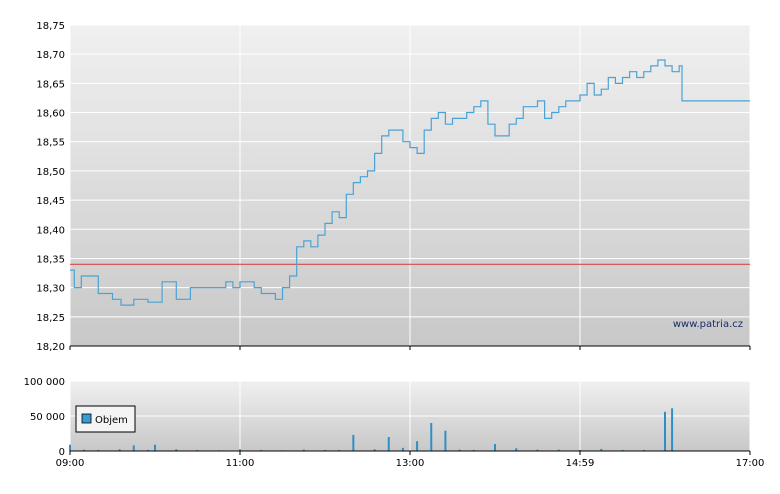 The image size is (780, 494). What do you see at coordinates (580, 463) in the screenshot?
I see `x-tick-label: 14:59` at bounding box center [580, 463].